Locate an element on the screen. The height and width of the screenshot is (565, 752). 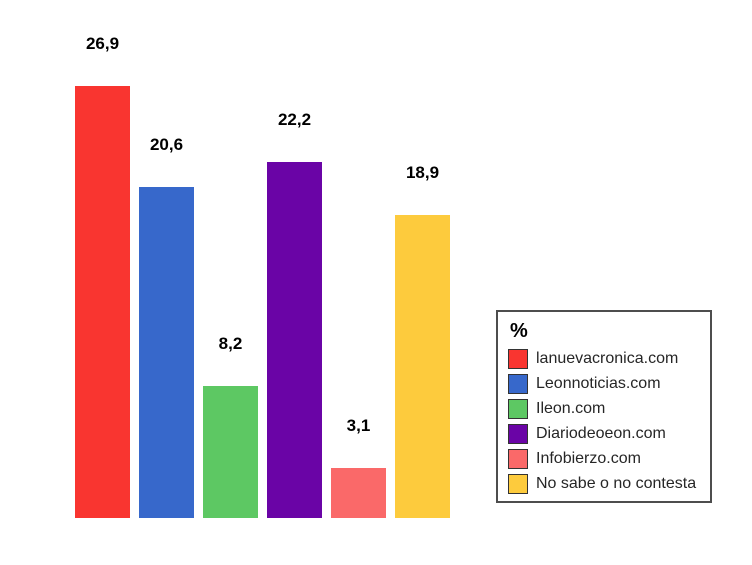
legend-item: Infobierzo.com is located at coordinates (604, 458).